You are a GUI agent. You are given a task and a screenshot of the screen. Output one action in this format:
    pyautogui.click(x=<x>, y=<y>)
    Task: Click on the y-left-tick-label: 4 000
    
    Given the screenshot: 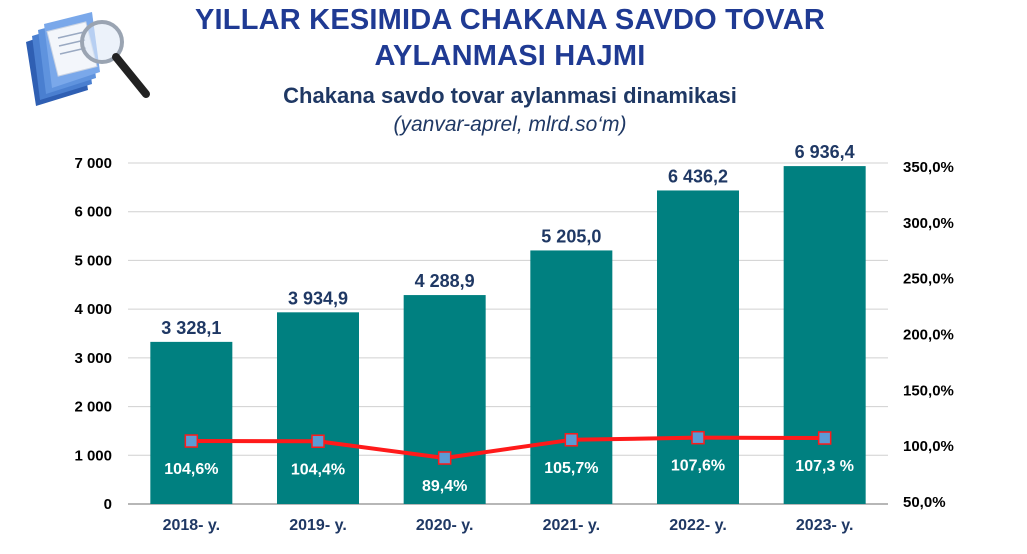 What is the action you would take?
    pyautogui.click(x=93, y=309)
    